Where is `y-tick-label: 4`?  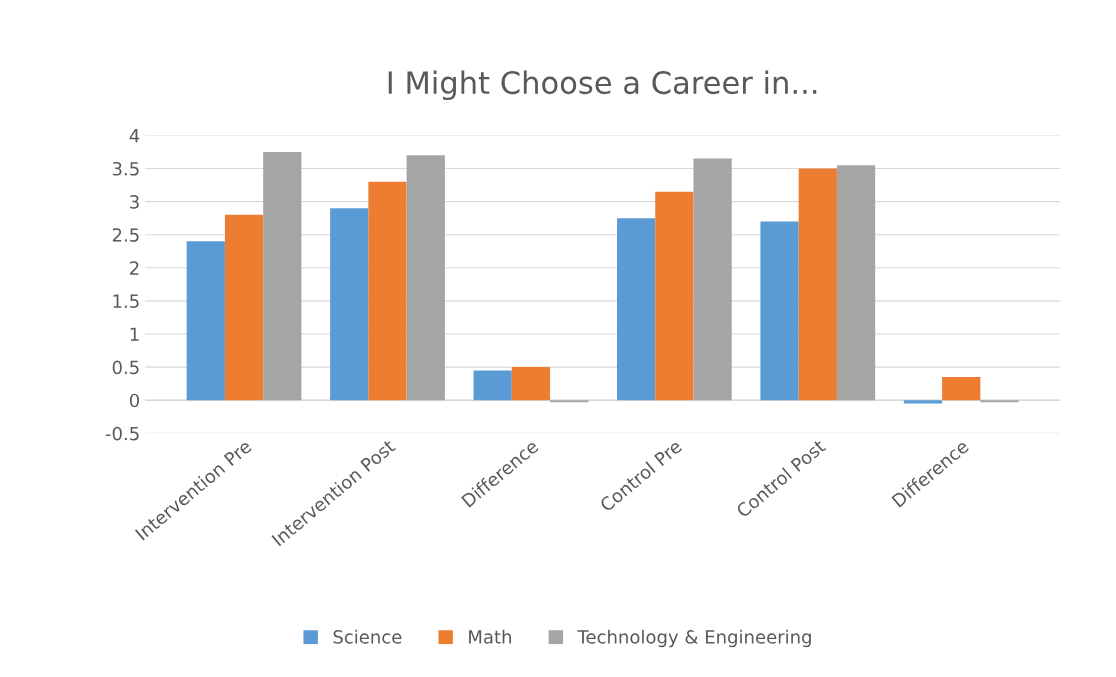 y-tick-label: 4 is located at coordinates (134, 136).